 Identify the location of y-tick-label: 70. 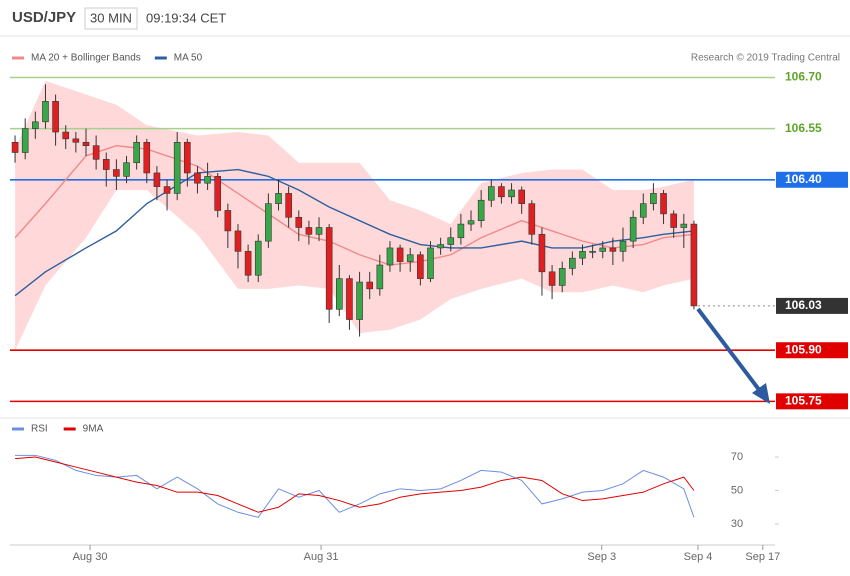
(737, 457).